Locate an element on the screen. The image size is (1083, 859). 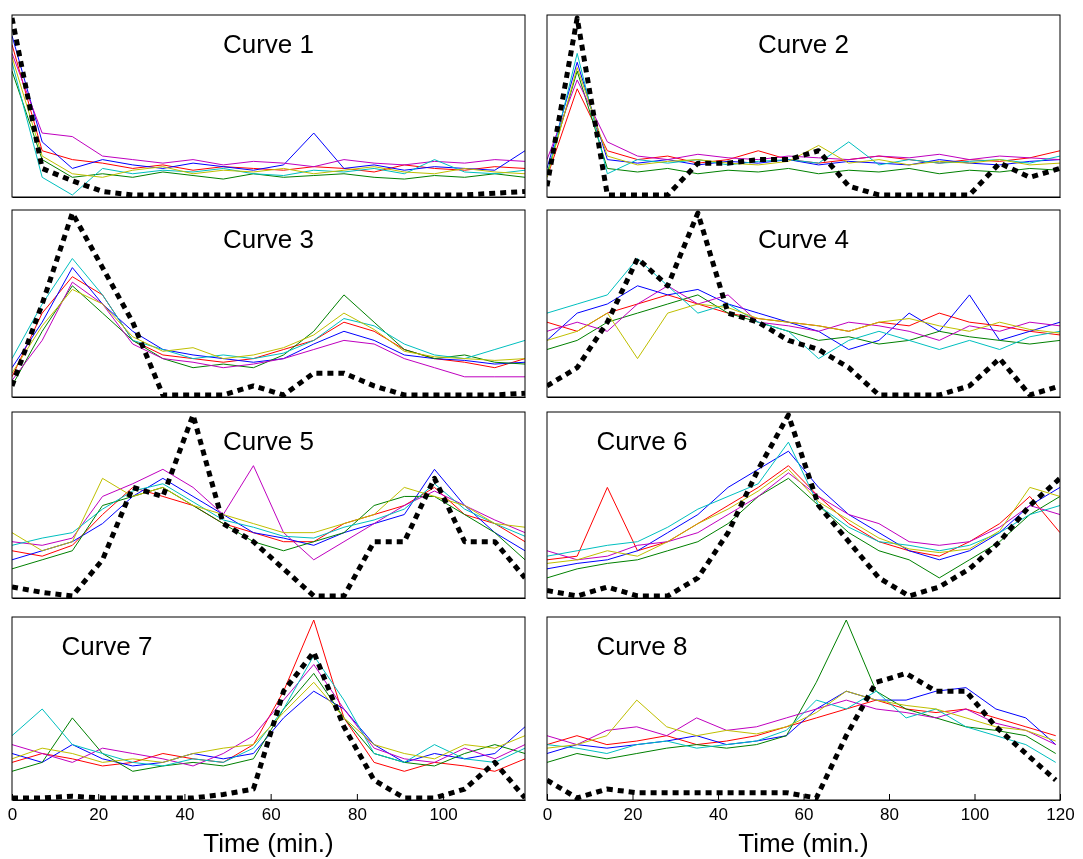
chart-title: Curve 8 is located at coordinates (642, 646).